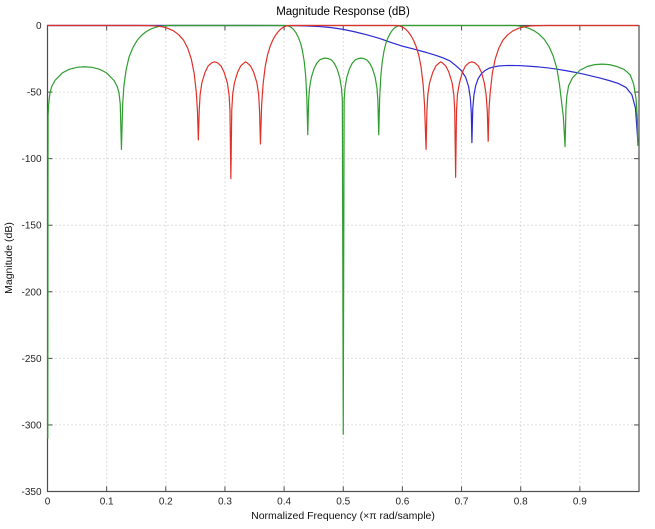  Describe the element at coordinates (343, 12) in the screenshot. I see `chart-title: Magnitude Response (dB)` at that location.